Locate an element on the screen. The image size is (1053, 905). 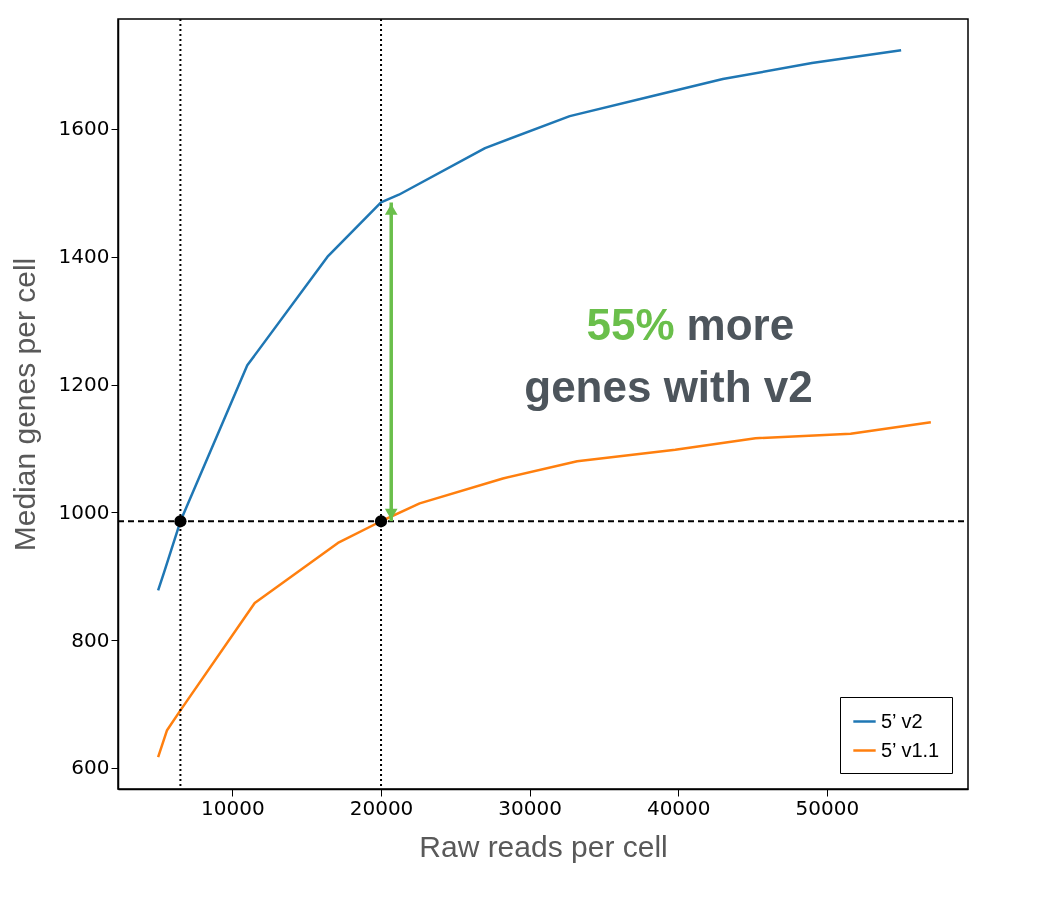
x-tick-label: 10000 is located at coordinates (233, 807).